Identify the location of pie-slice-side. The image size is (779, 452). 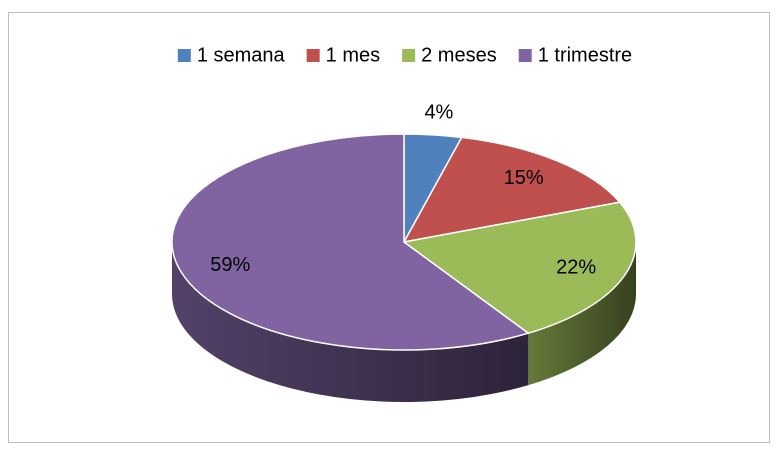
(582, 314).